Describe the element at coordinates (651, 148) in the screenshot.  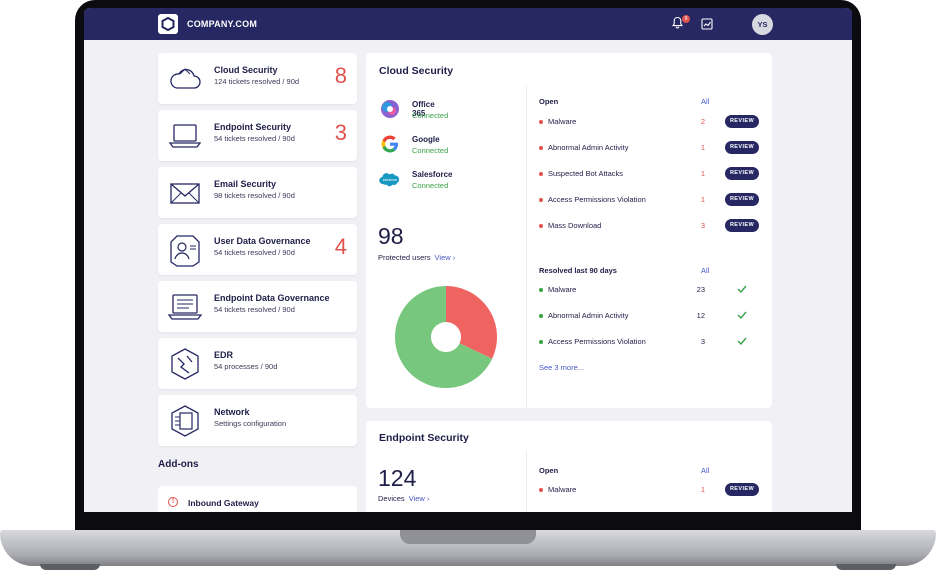
I see `open-row-abnormal-admin: Abnormal Admin Activity 1 REVIEW` at that location.